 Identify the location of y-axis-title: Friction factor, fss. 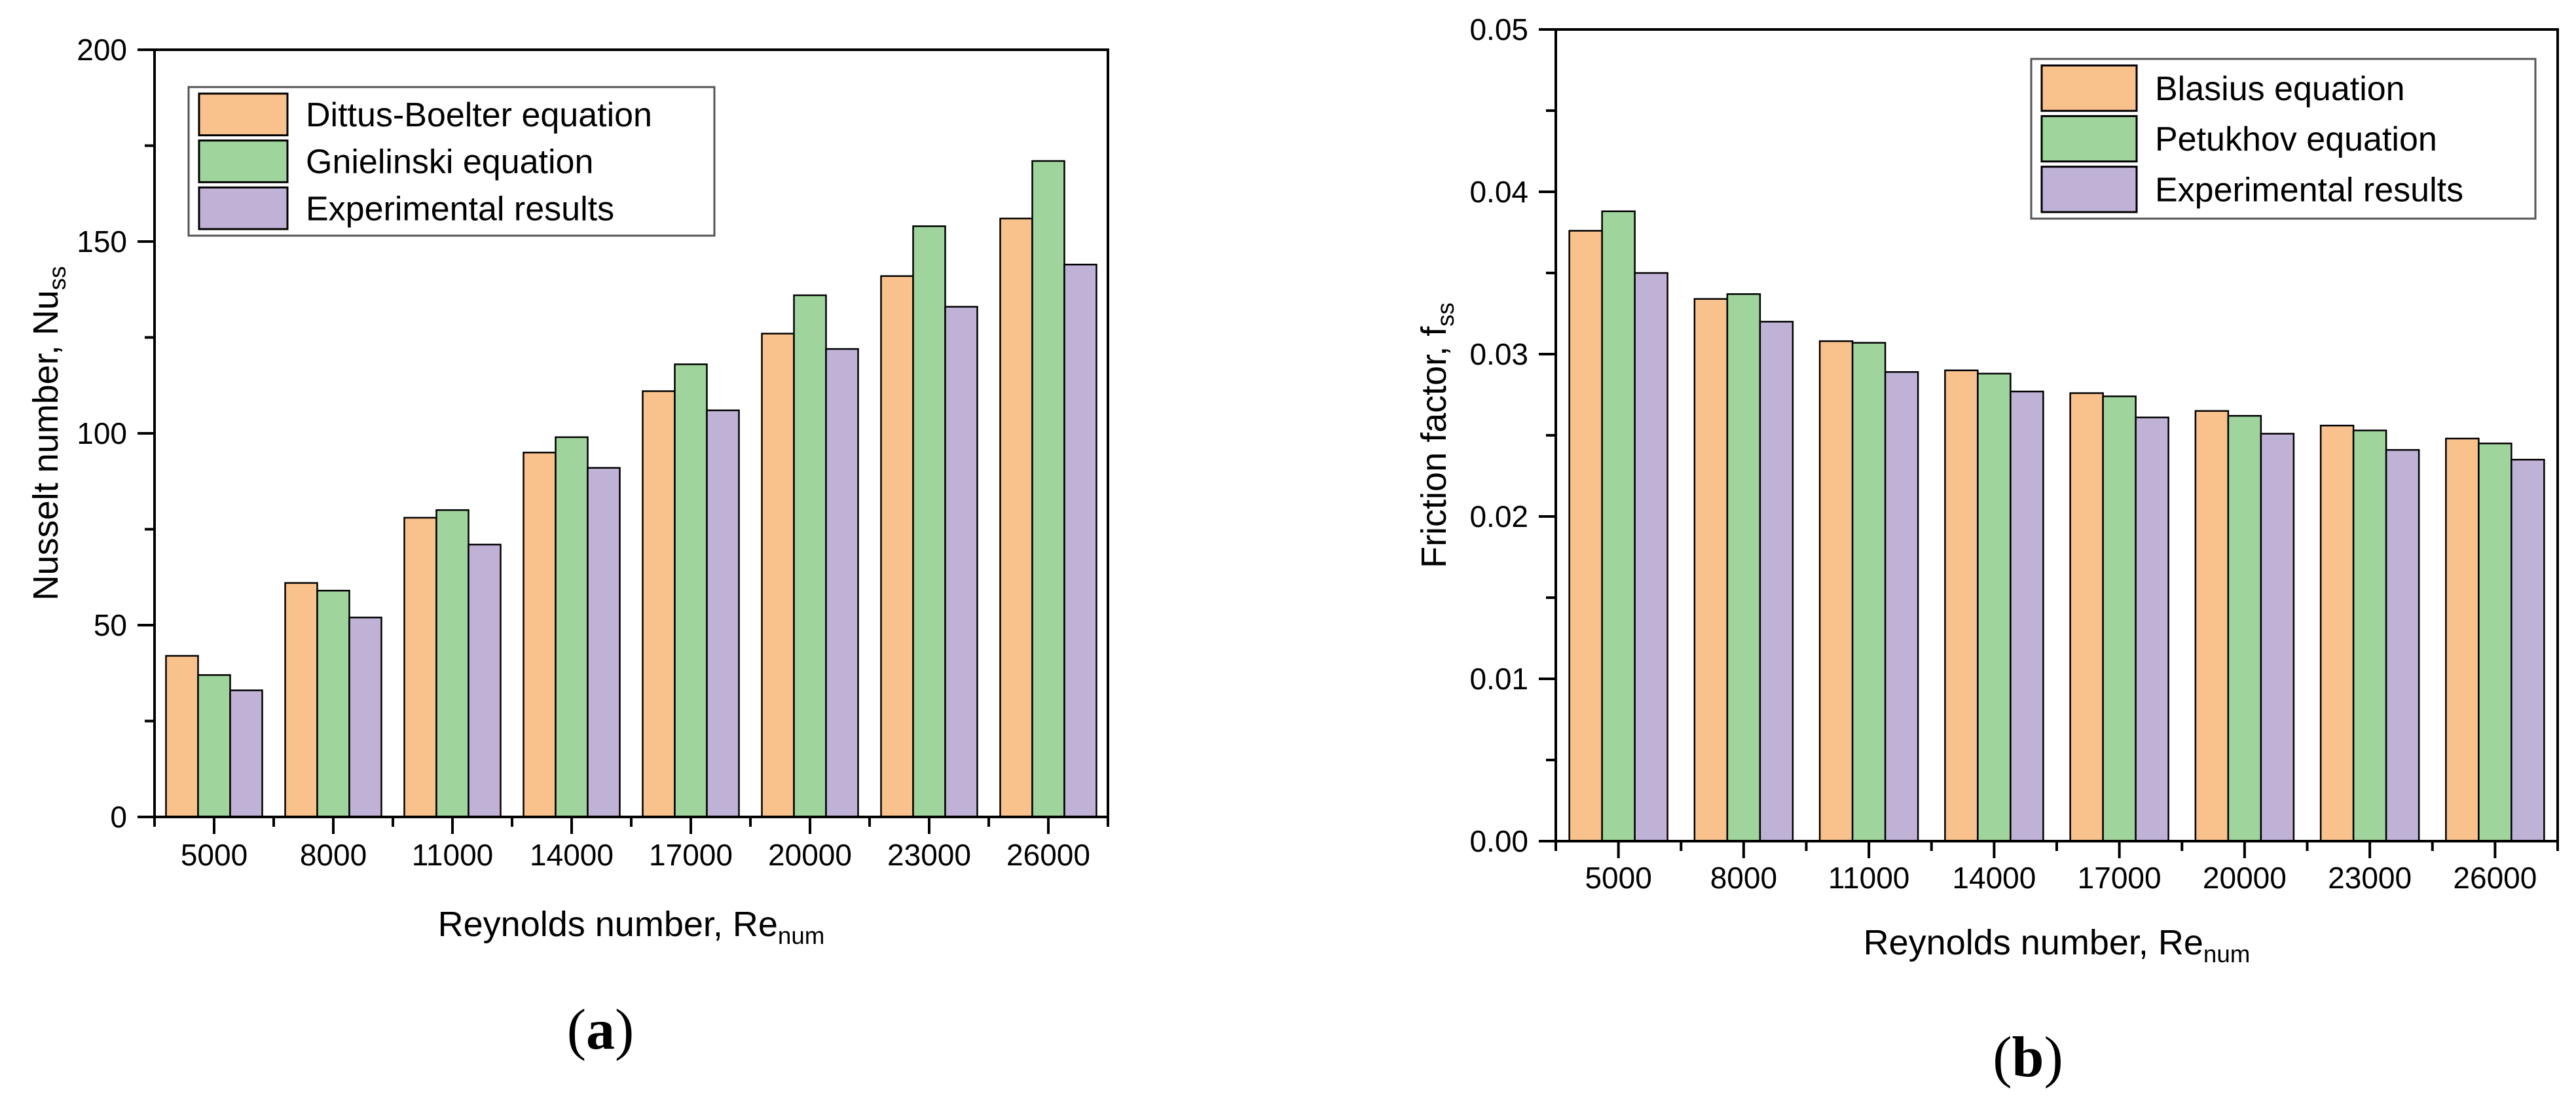
(1436, 435).